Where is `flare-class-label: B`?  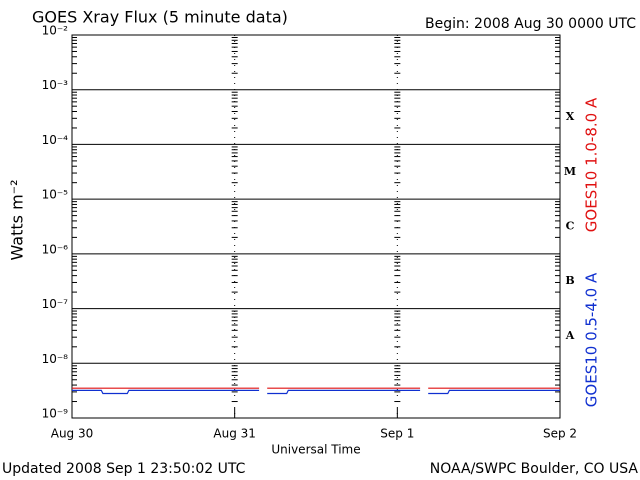 flare-class-label: B is located at coordinates (569, 280).